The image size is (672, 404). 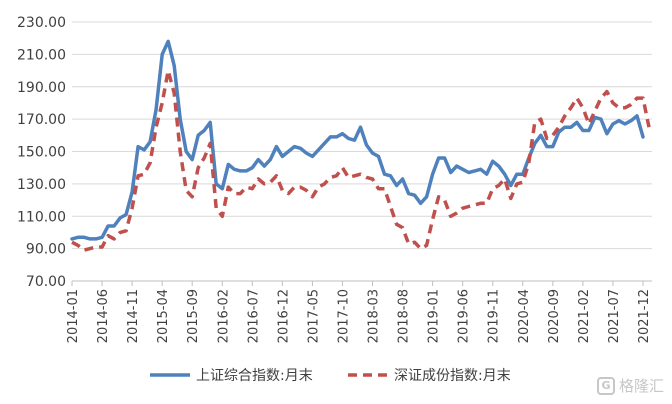 I want to click on x-tick-label: 2014-11, so click(x=133, y=316).